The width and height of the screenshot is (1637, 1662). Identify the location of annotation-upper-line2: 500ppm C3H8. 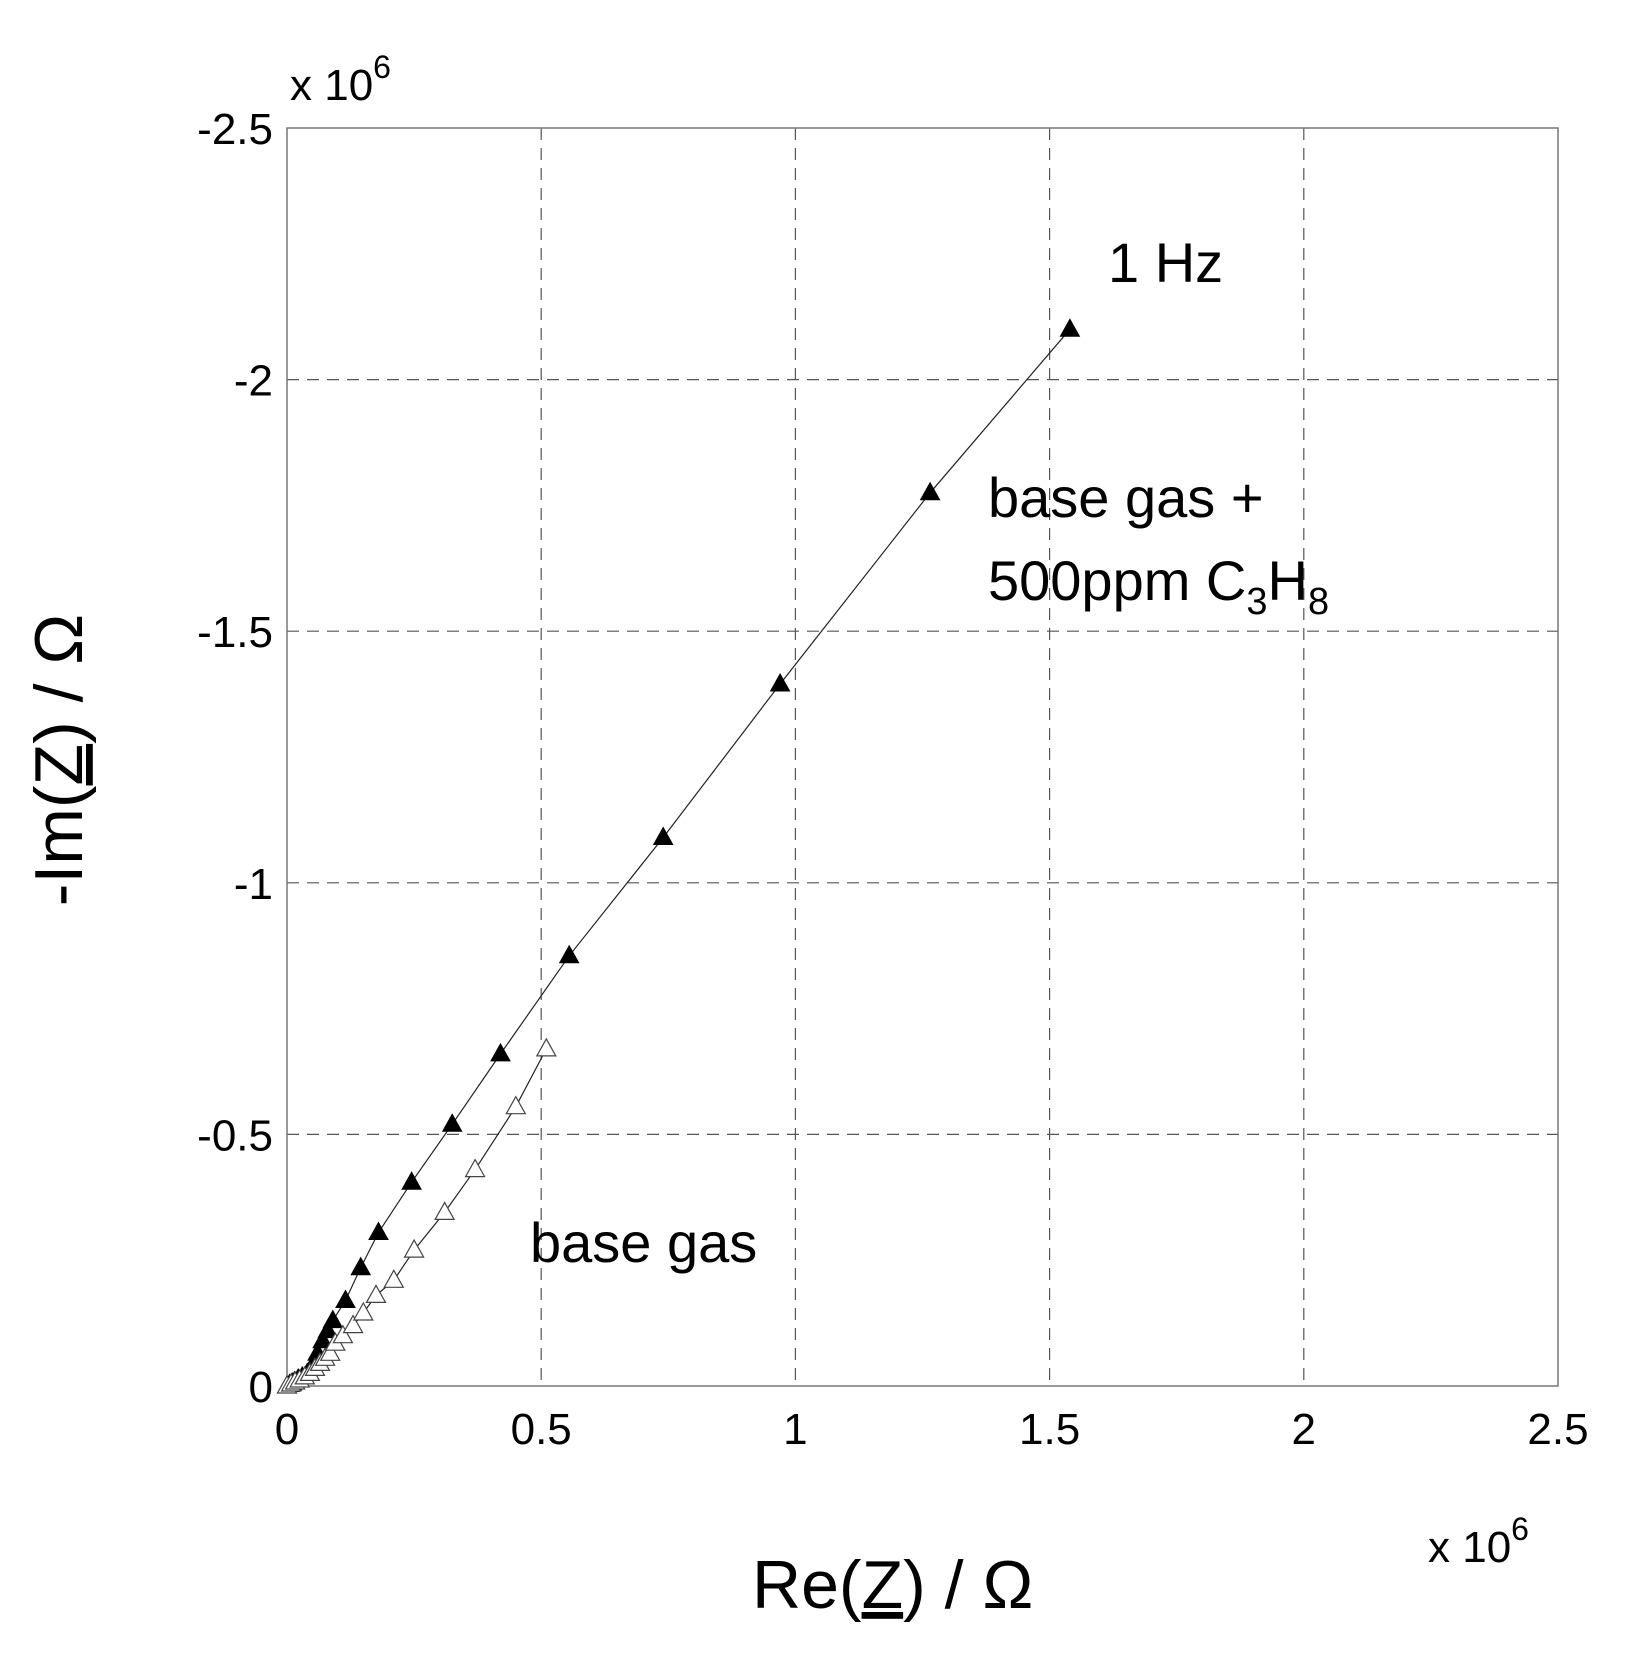
(1158, 586).